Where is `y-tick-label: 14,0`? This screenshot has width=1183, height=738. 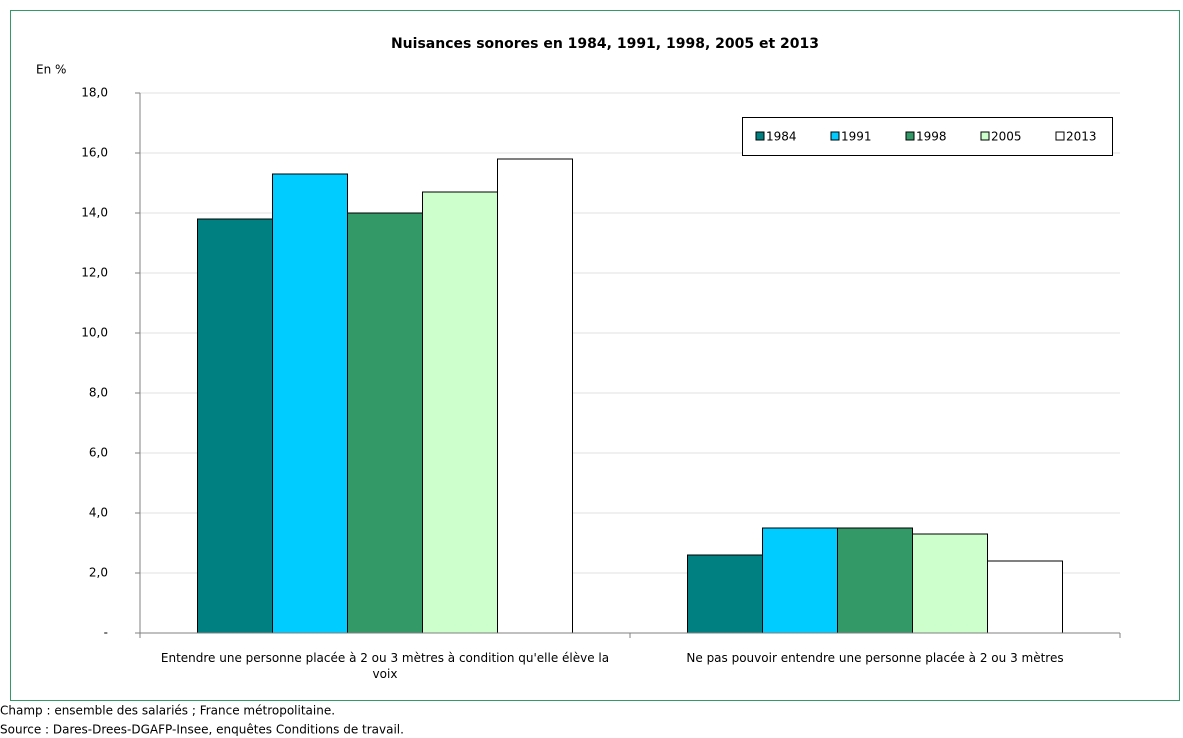
y-tick-label: 14,0 is located at coordinates (94, 213).